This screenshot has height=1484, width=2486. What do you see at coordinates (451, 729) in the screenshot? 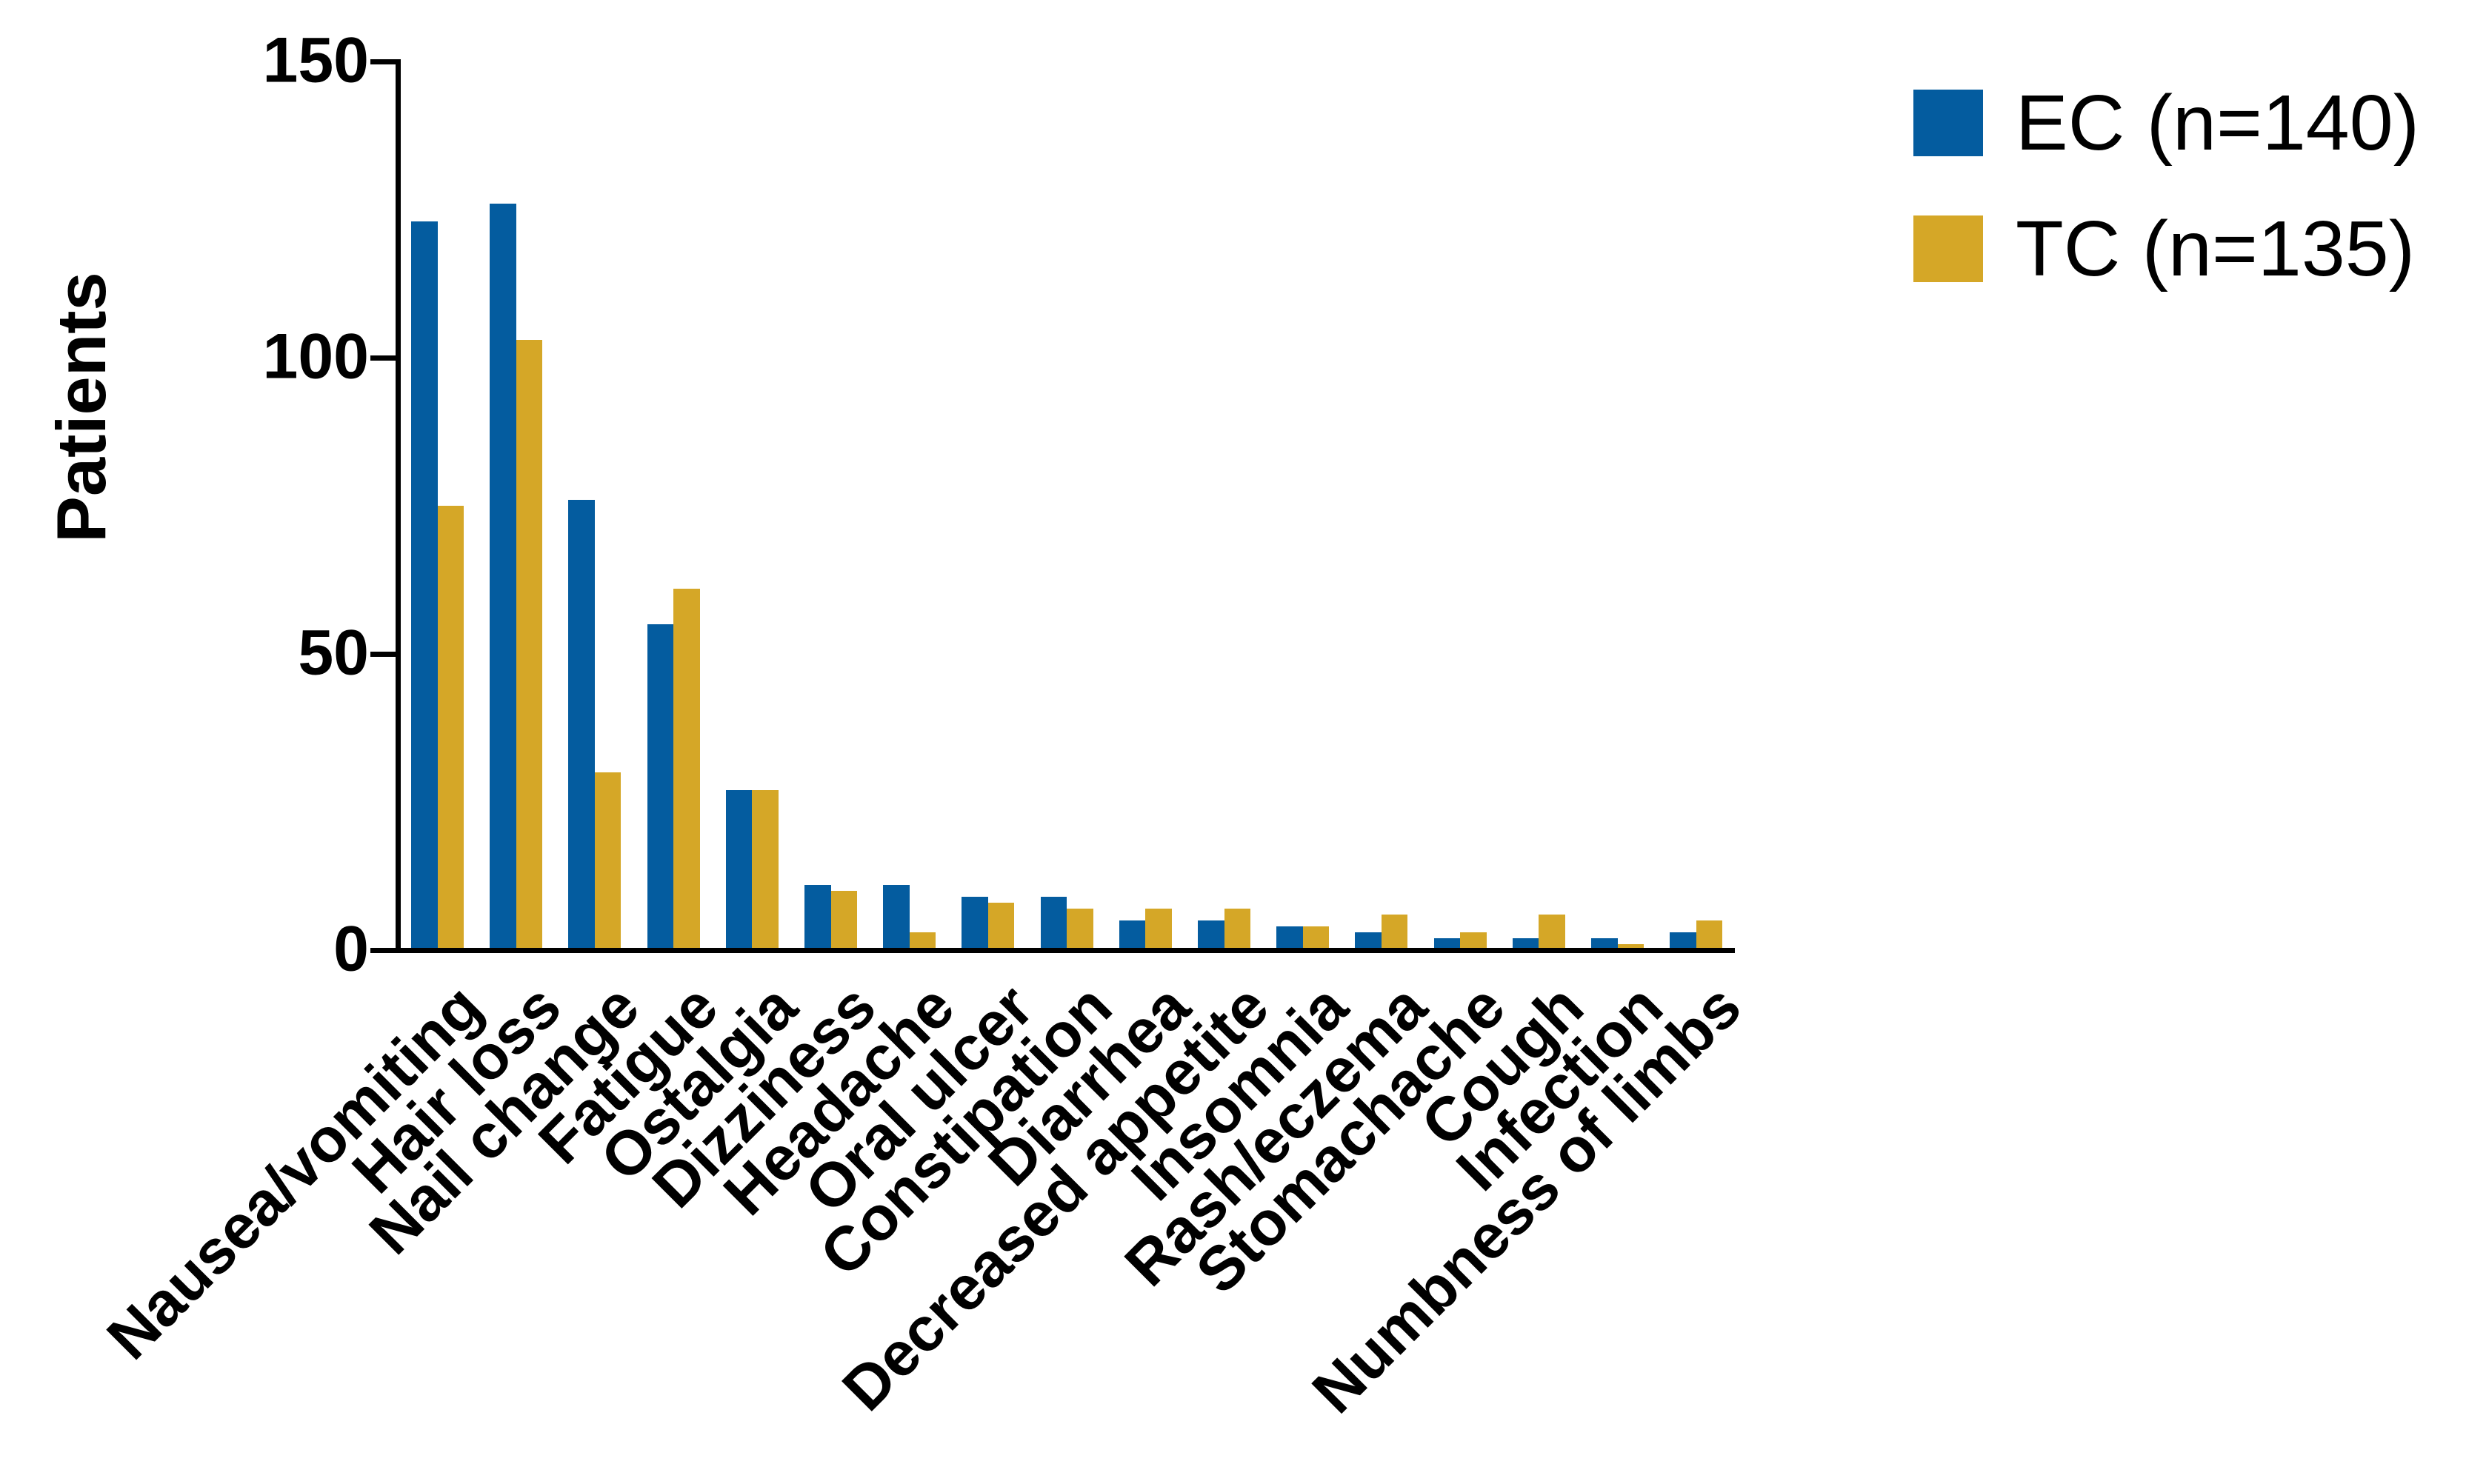
I see `bar-tc-nausea-vomiting` at bounding box center [451, 729].